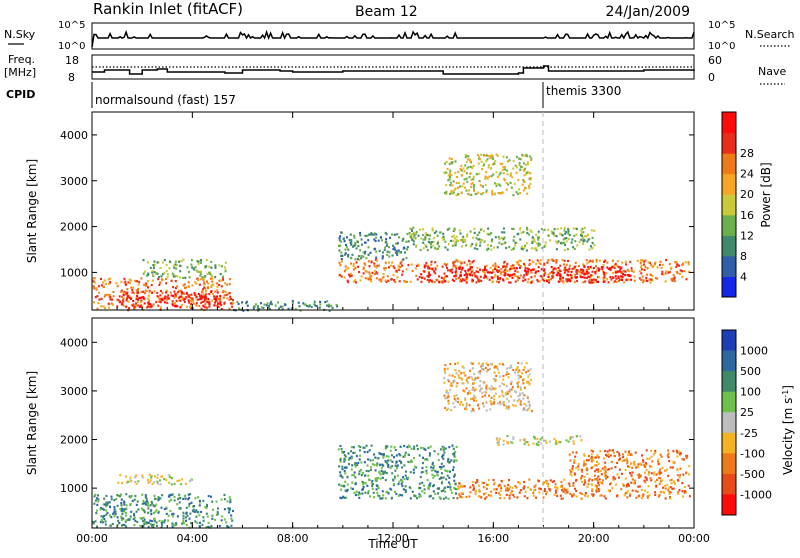 The image size is (800, 558). Describe the element at coordinates (729, 246) in the screenshot. I see `colorbar-swatch` at that location.